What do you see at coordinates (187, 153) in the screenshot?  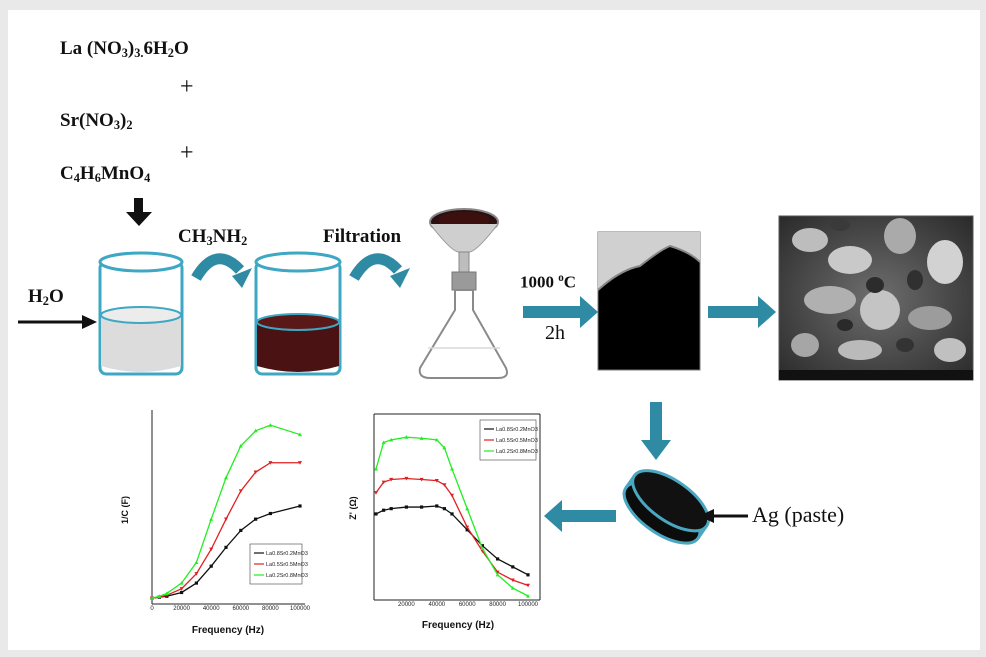 I see `plus-sign: +` at bounding box center [187, 153].